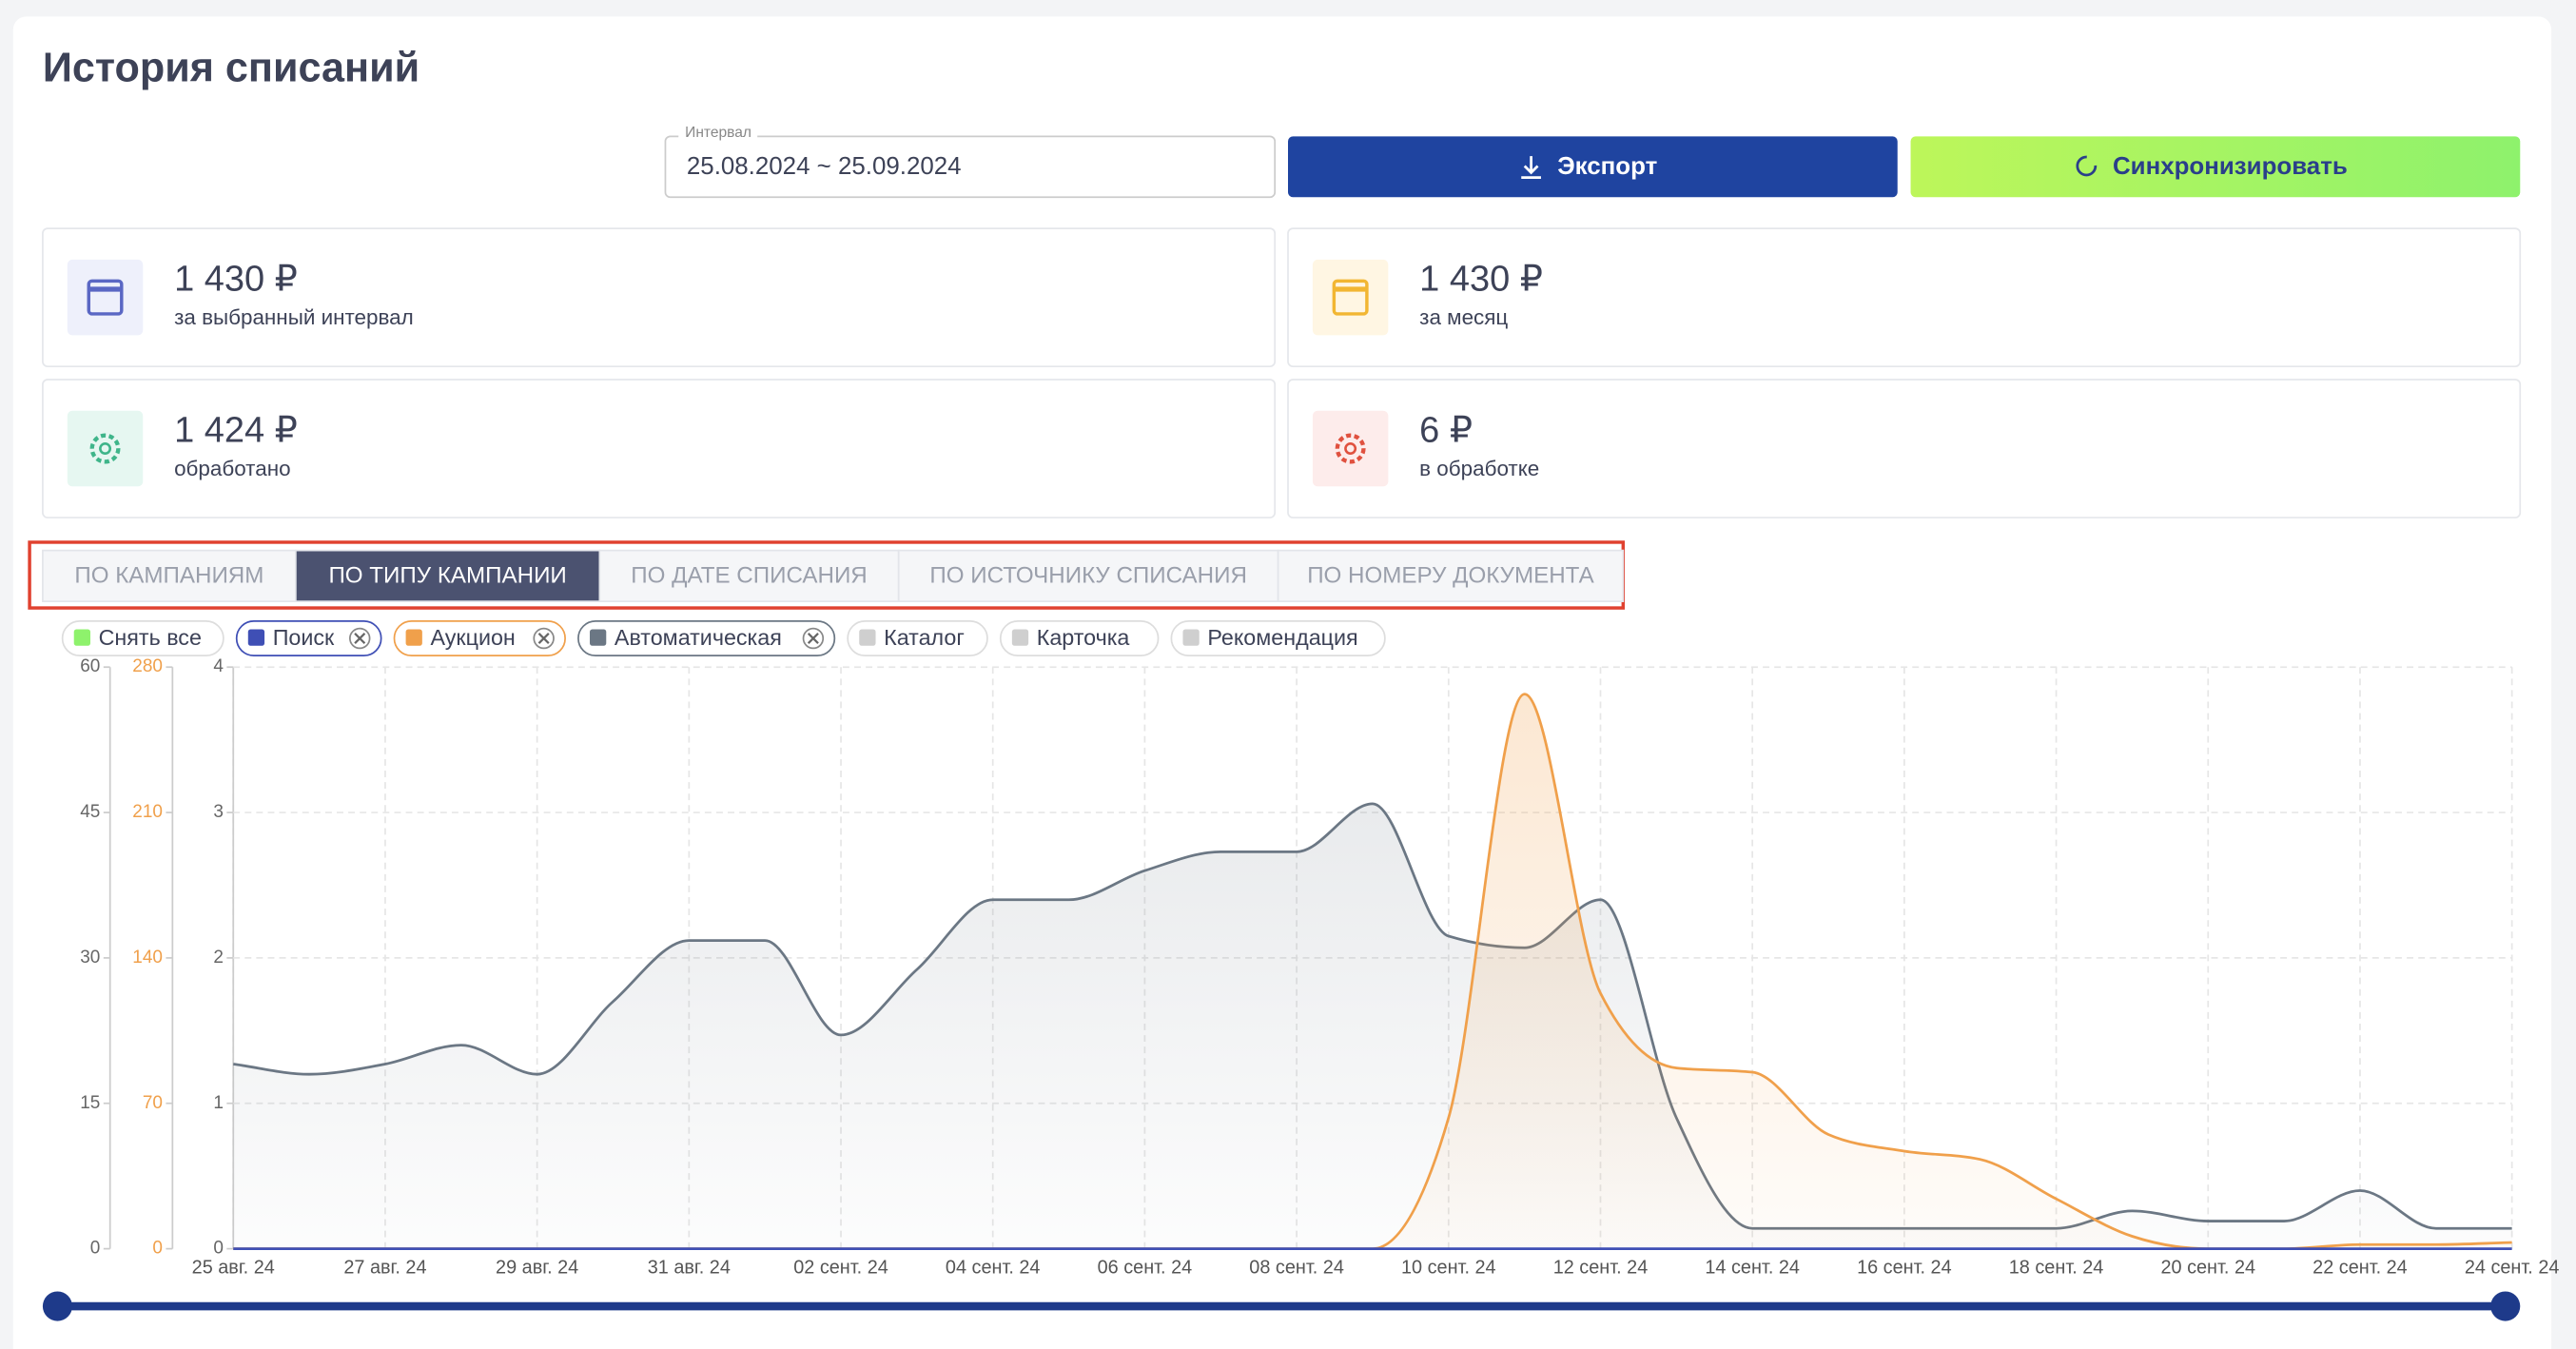 This screenshot has width=2576, height=1349. Describe the element at coordinates (219, 666) in the screenshot. I see `y-tick-label: 4` at that location.